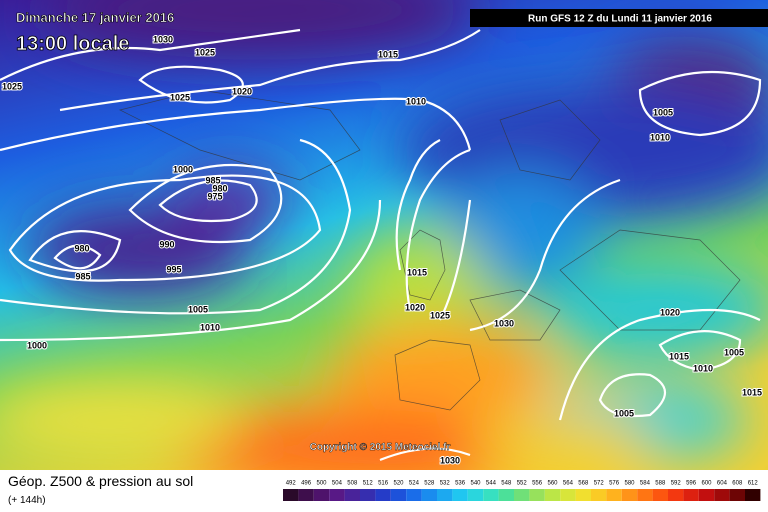 This screenshot has width=768, height=512. Describe the element at coordinates (599, 484) in the screenshot. I see `scale-label: 572` at that location.